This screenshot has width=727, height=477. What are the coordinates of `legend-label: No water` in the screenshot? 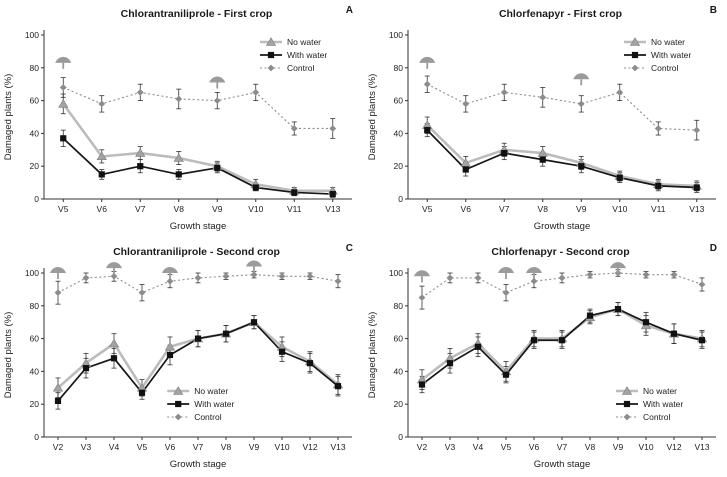 It's located at (668, 42).